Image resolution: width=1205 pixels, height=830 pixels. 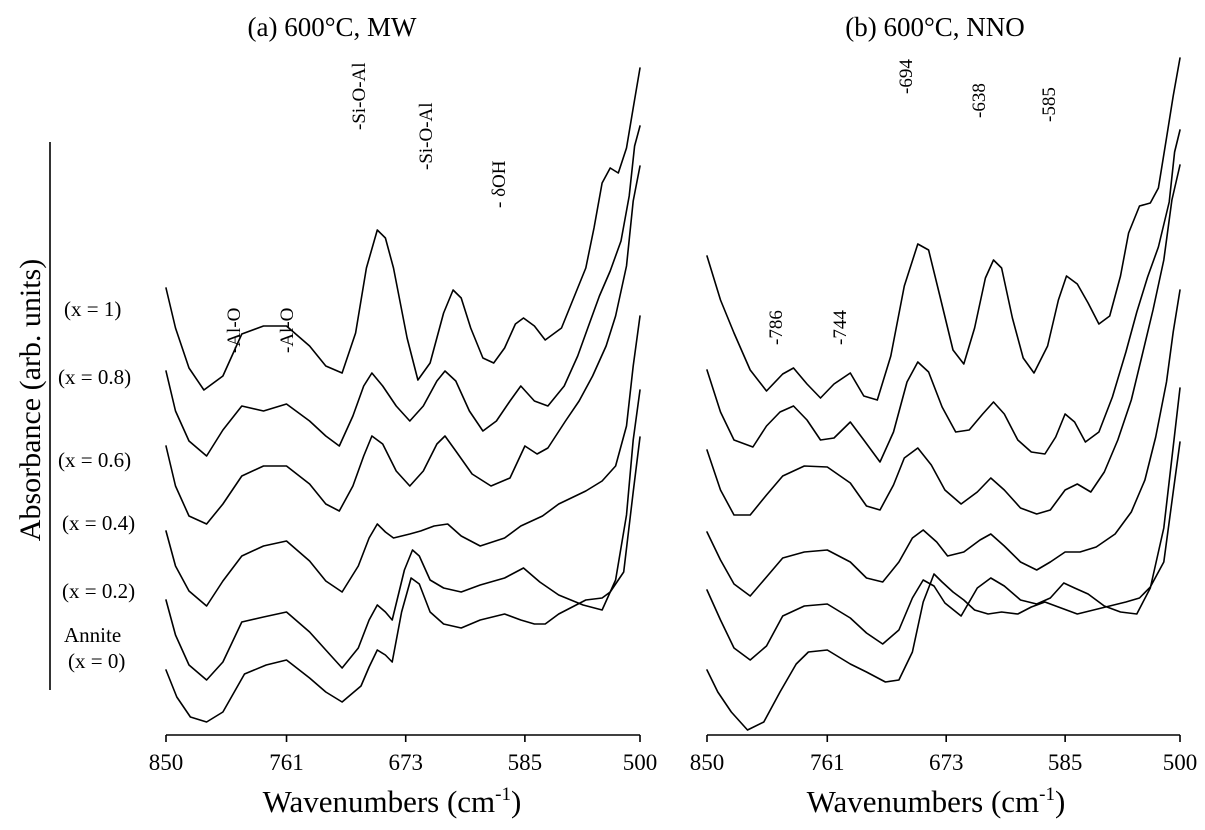 I want to click on panel-a-peak-annotations: -Al-O -Al-O -Si-O-Al -Si-O-Al - δOH, so click(x=367, y=207).